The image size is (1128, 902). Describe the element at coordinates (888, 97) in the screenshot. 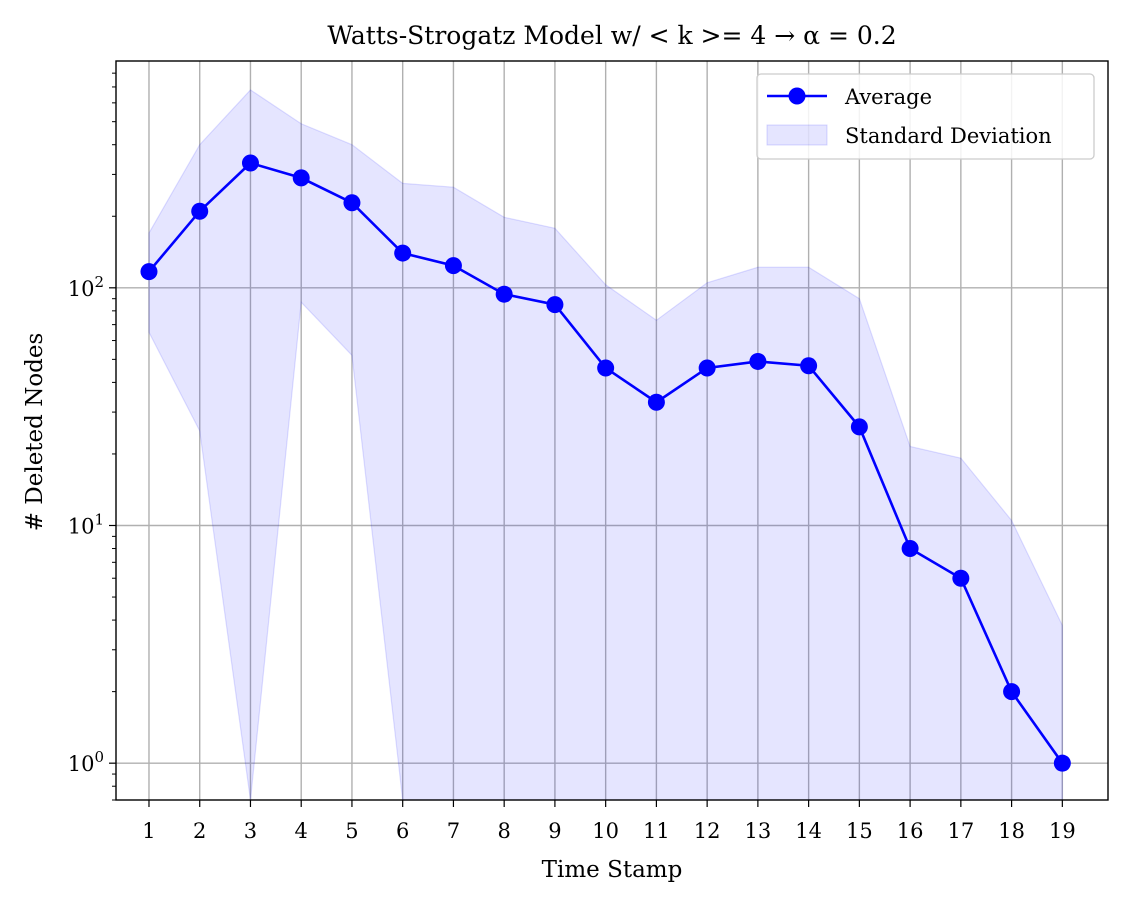

I see `legend-average-label: Average` at that location.